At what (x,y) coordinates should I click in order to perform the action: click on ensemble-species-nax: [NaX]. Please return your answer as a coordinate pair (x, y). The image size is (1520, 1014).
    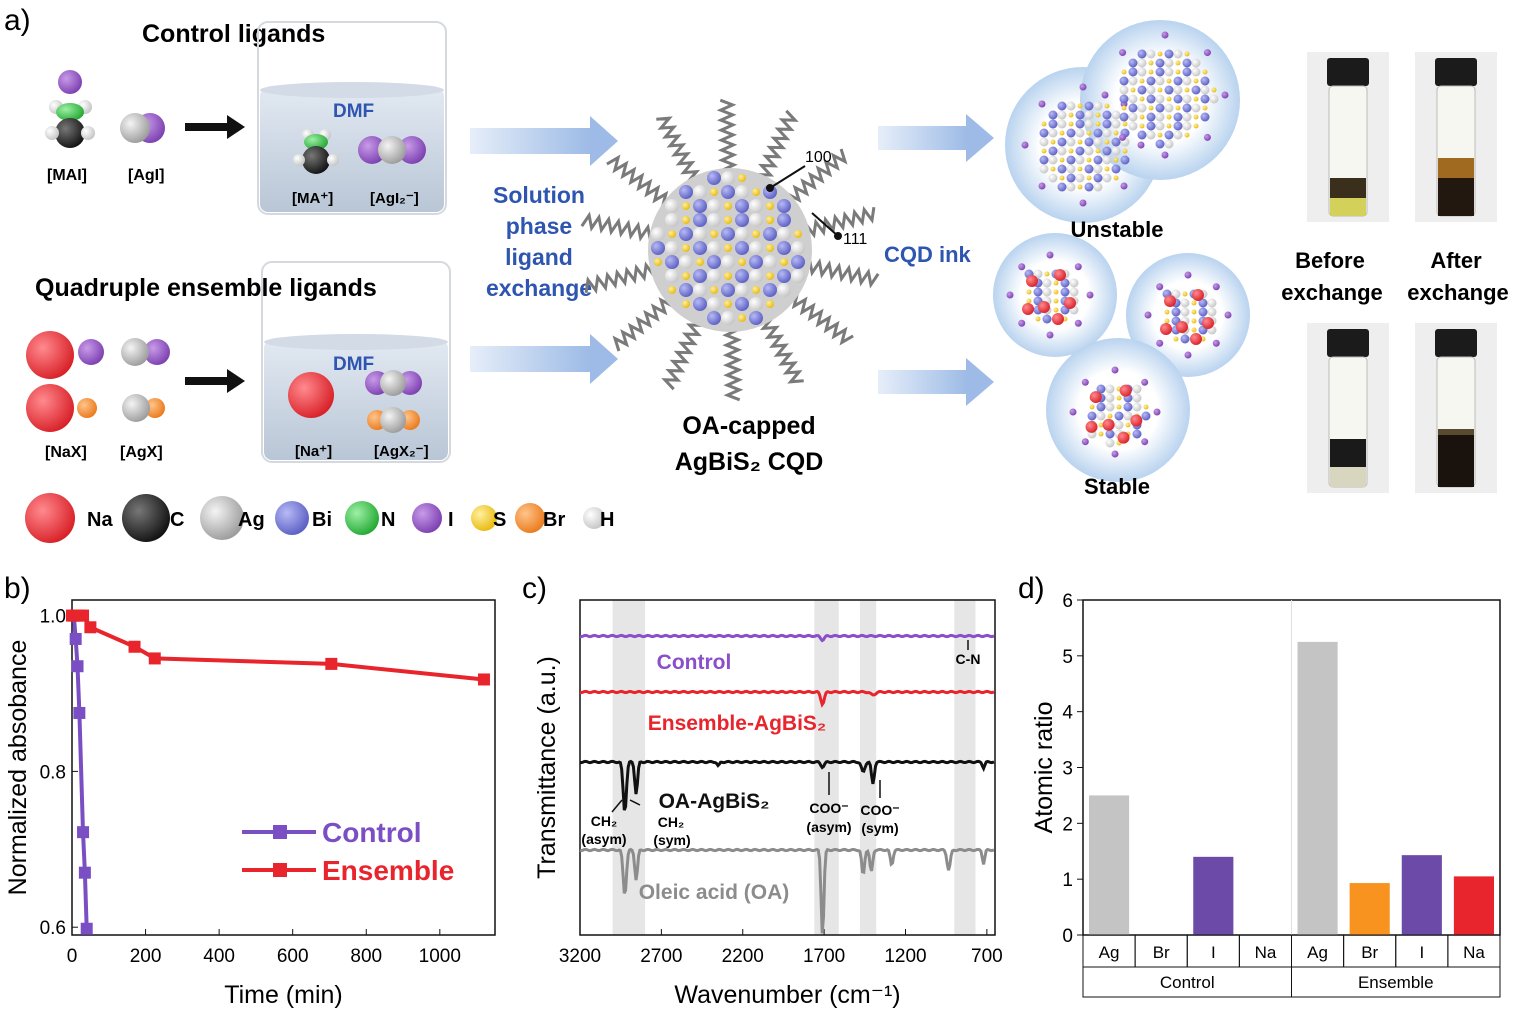
    Looking at the image, I should click on (66, 452).